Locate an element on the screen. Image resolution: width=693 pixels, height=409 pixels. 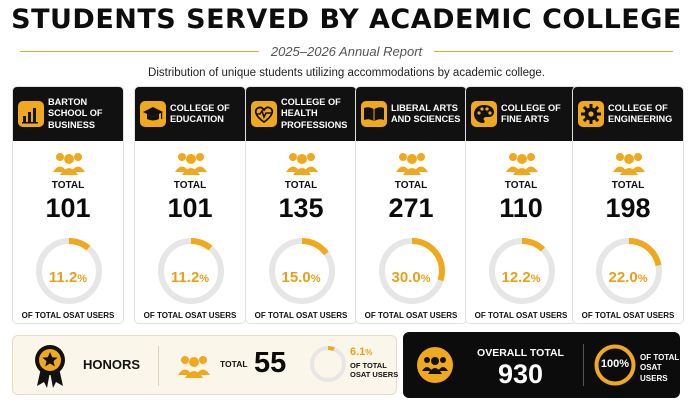
total-value: 135 is located at coordinates (301, 208).